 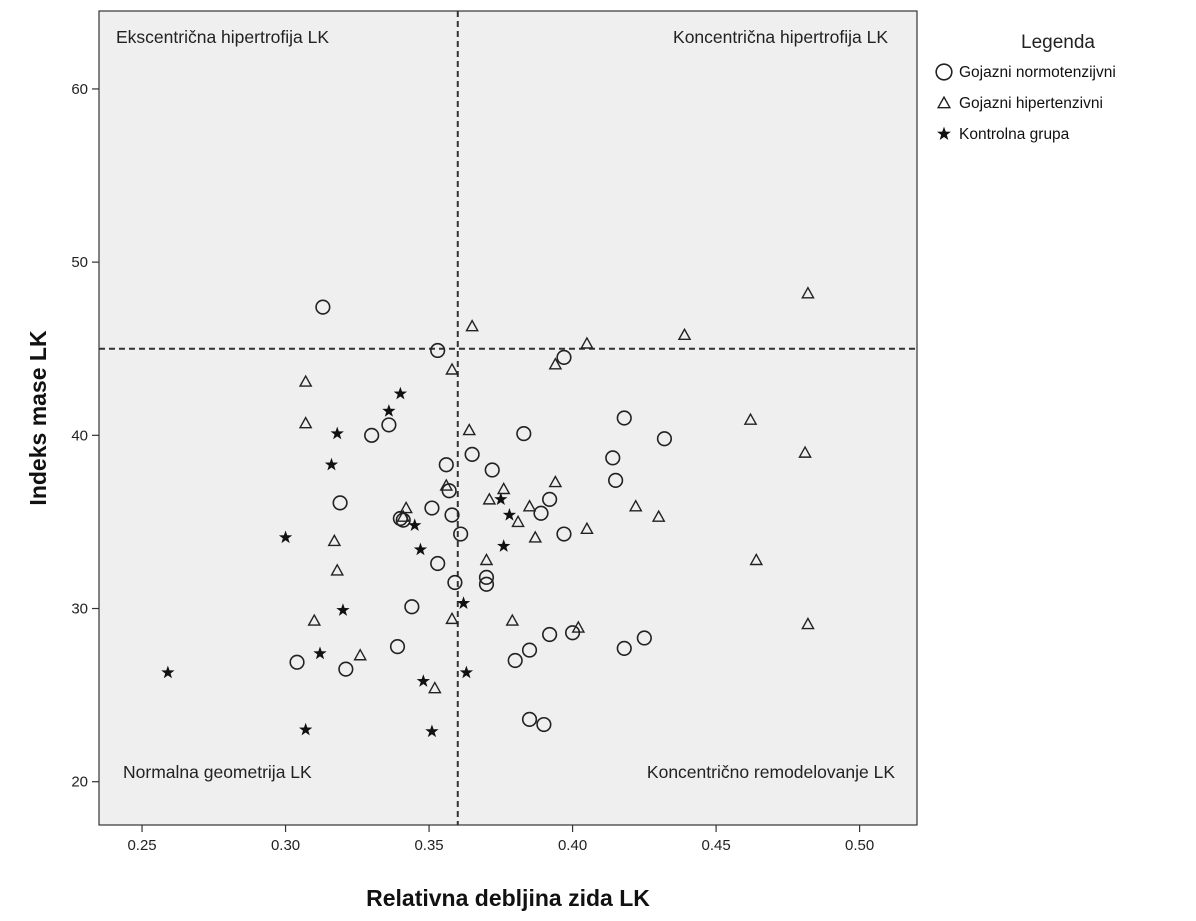 I want to click on y-axis: 20 30 40 50 60, so click(x=85, y=436).